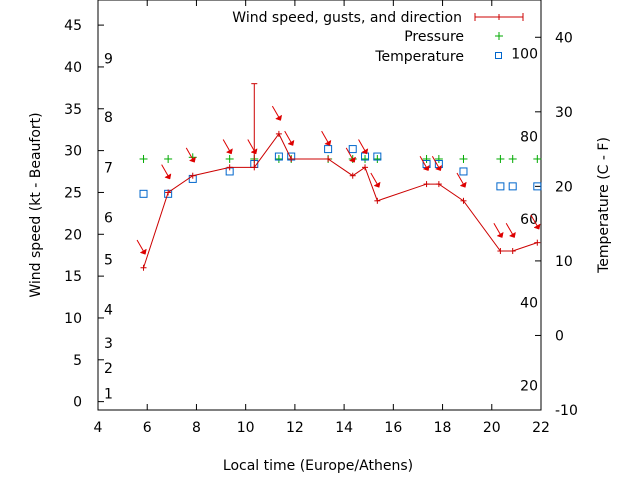 This screenshot has width=640, height=480. I want to click on fahrenheit-label: 20, so click(529, 386).